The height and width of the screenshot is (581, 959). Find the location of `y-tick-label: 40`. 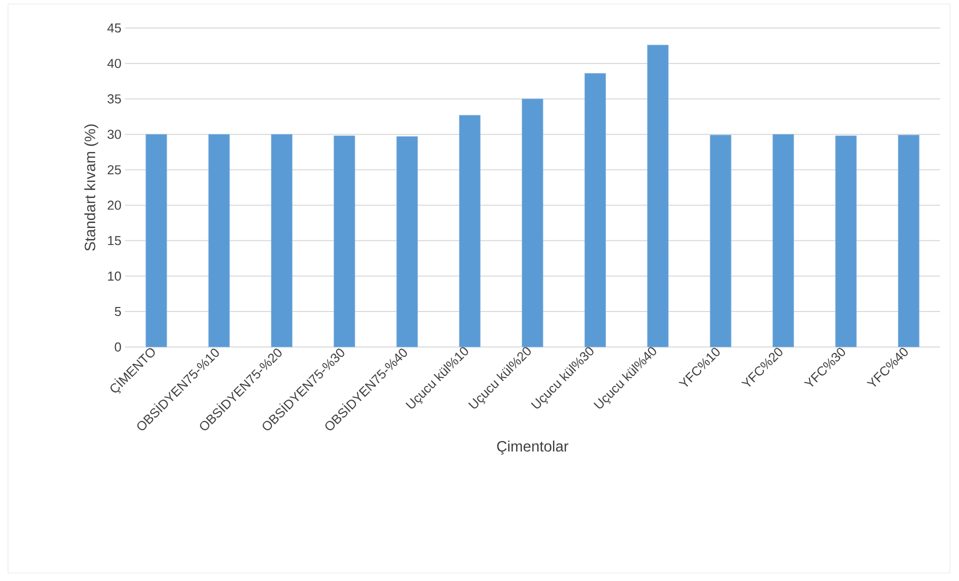

y-tick-label: 40 is located at coordinates (114, 63).